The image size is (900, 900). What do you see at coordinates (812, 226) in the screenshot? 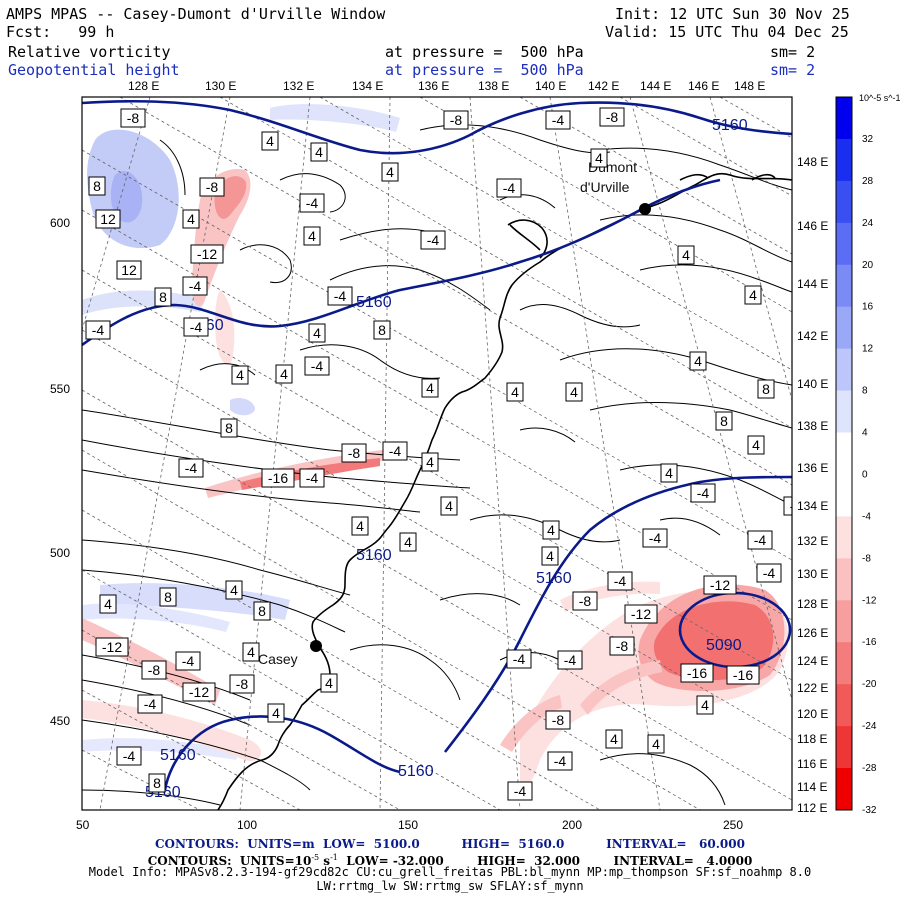
I see `right-lon-label: 146 E` at bounding box center [812, 226].